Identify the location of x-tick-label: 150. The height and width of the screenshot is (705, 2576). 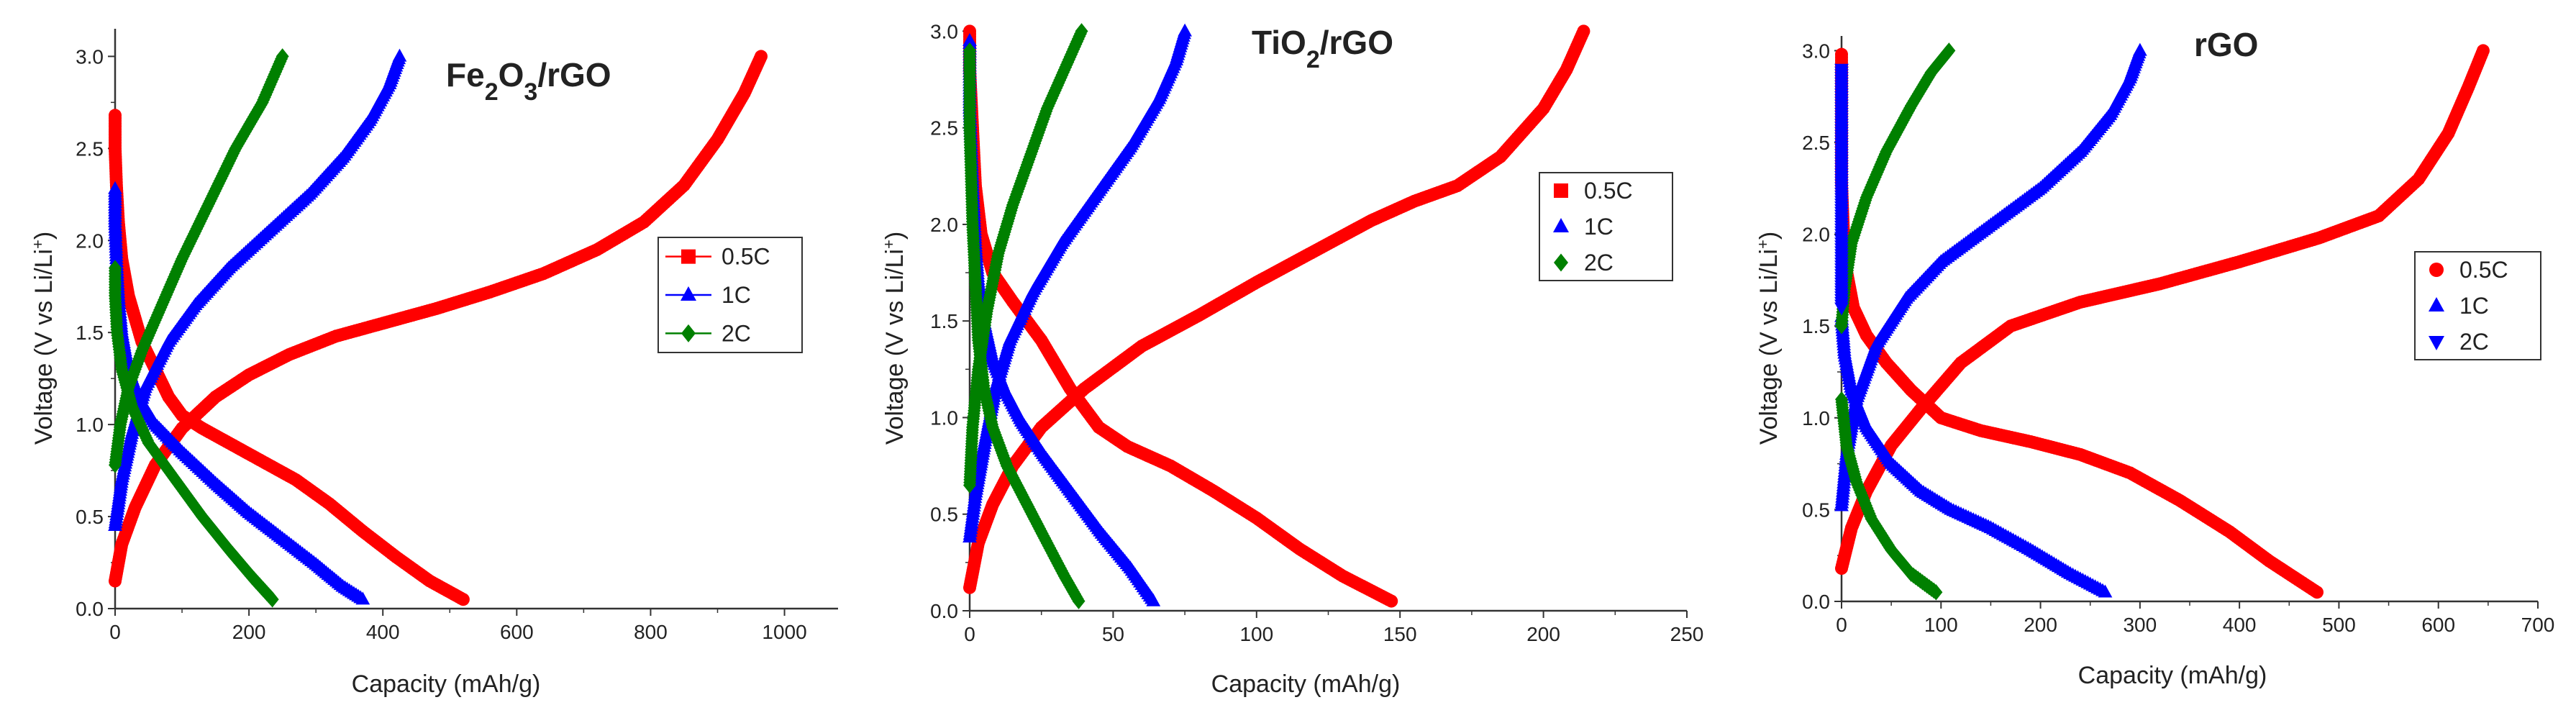
(1400, 634).